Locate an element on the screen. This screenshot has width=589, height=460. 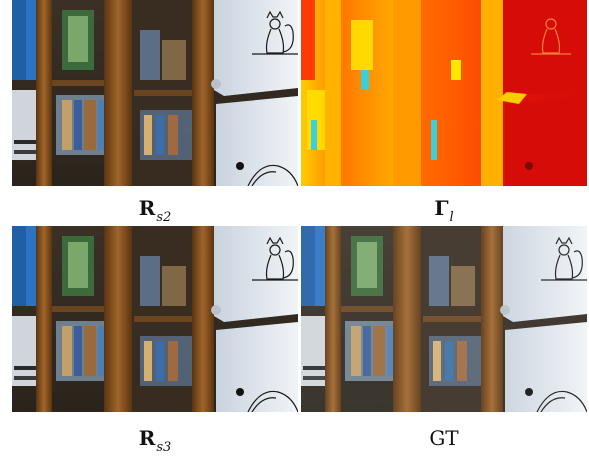
caption-gamma-l: Γl is located at coordinates (444, 210).